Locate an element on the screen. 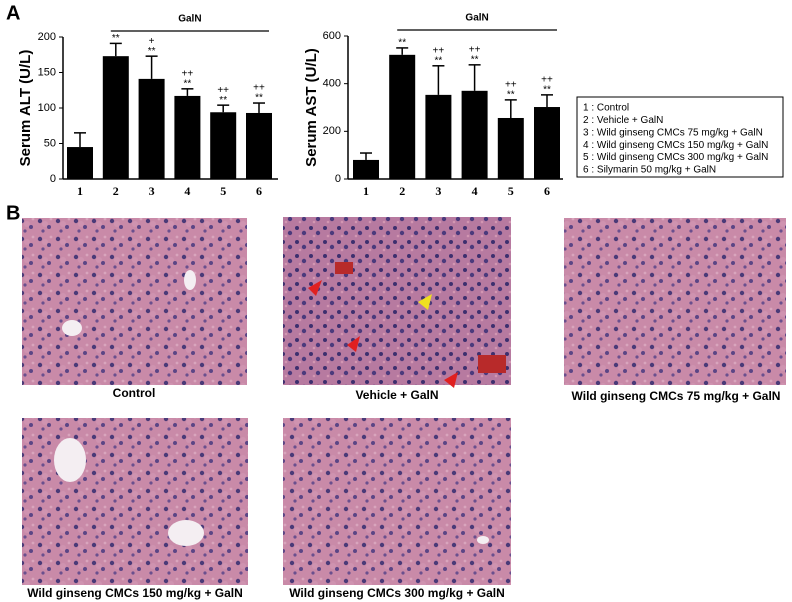 The height and width of the screenshot is (602, 792). image-caption: Wild ginseng CMCs 75 mg/kg + GalN is located at coordinates (676, 396).